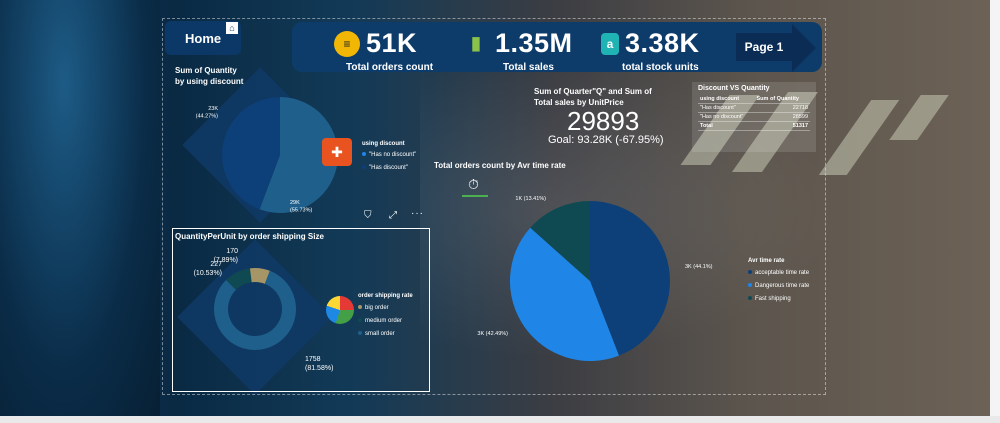  Describe the element at coordinates (778, 286) in the screenshot. I see `legend-item: Dangerous time rate` at that location.